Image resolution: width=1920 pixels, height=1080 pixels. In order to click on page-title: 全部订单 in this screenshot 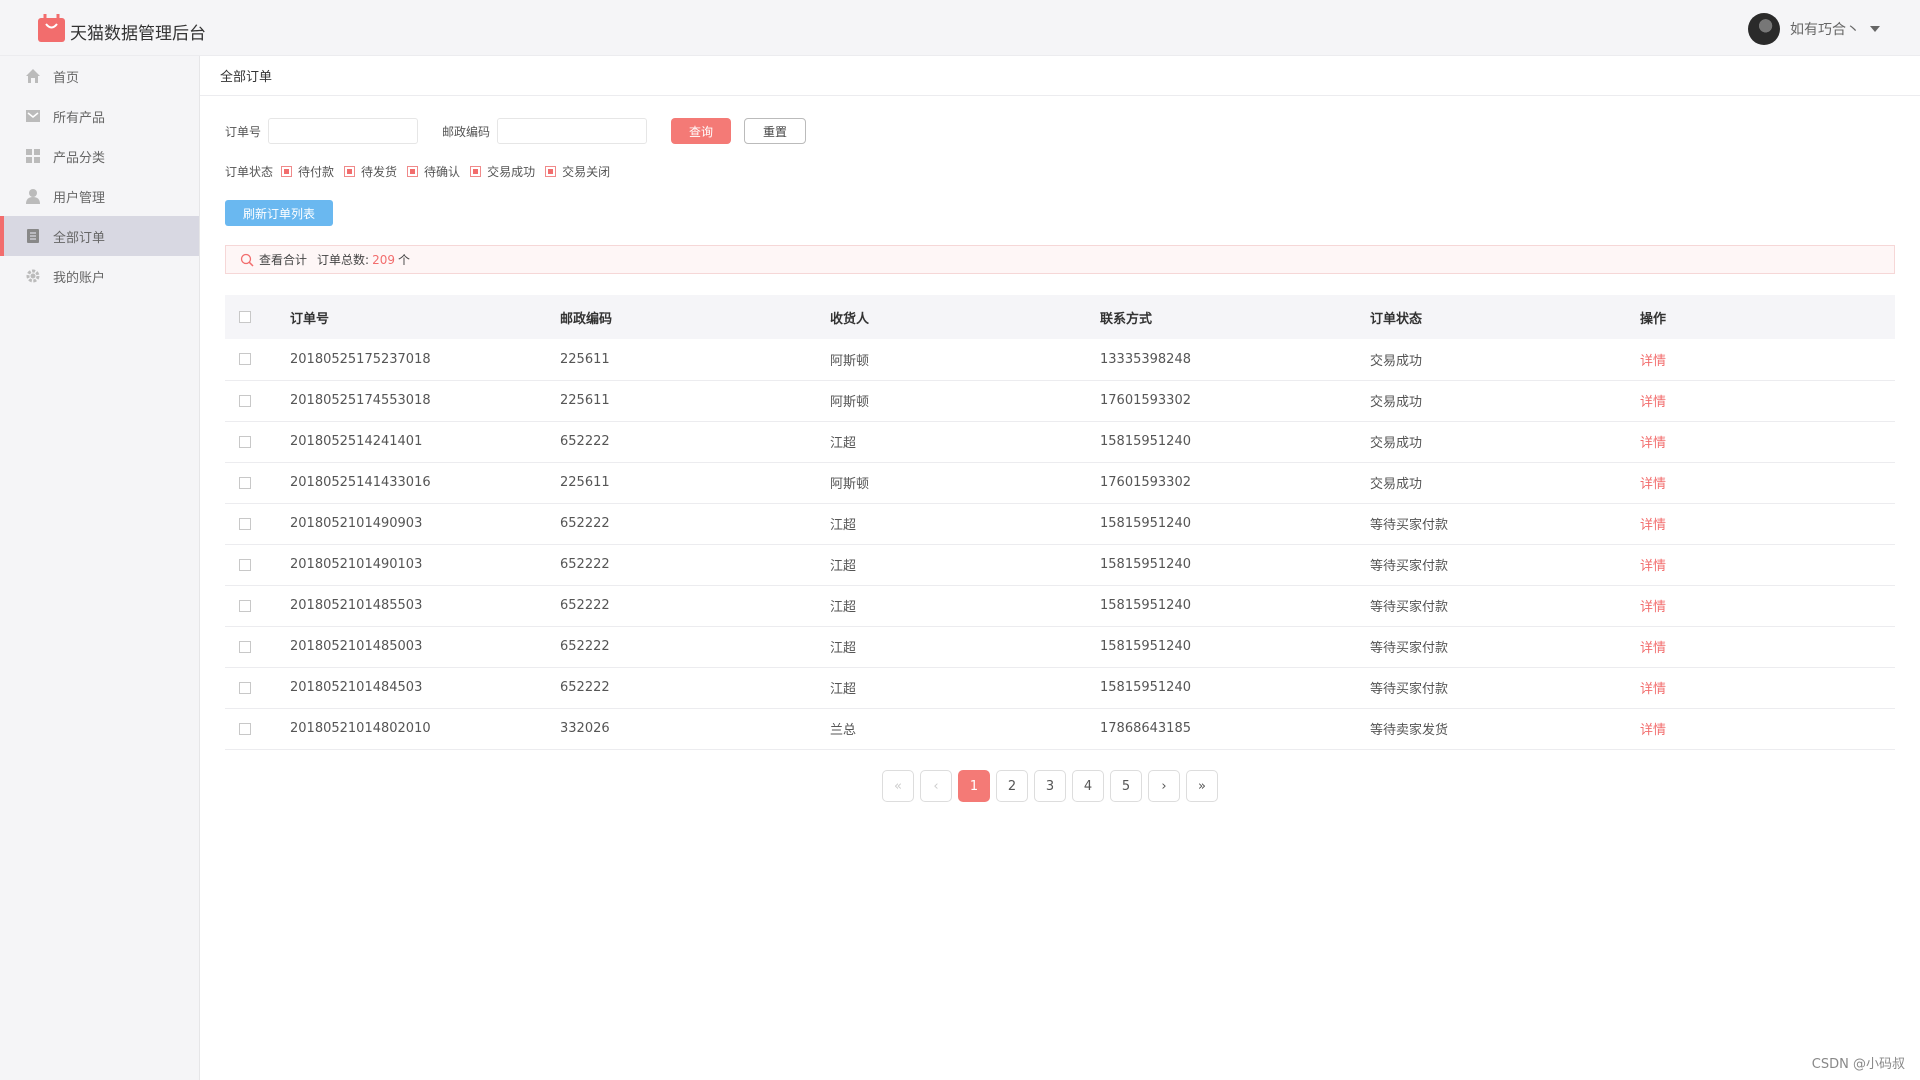, I will do `click(1060, 76)`.